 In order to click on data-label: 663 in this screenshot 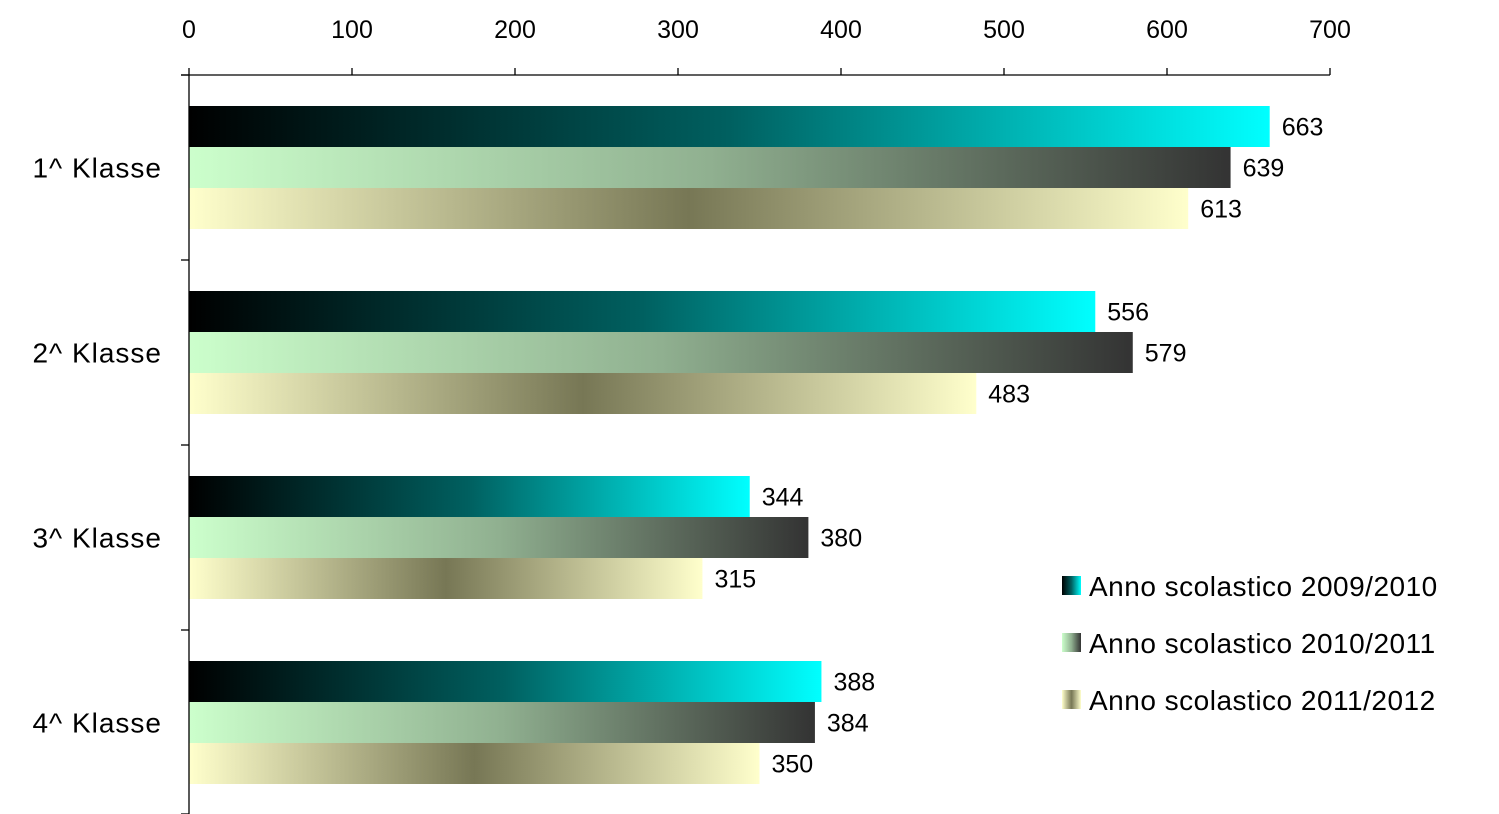, I will do `click(1303, 128)`.